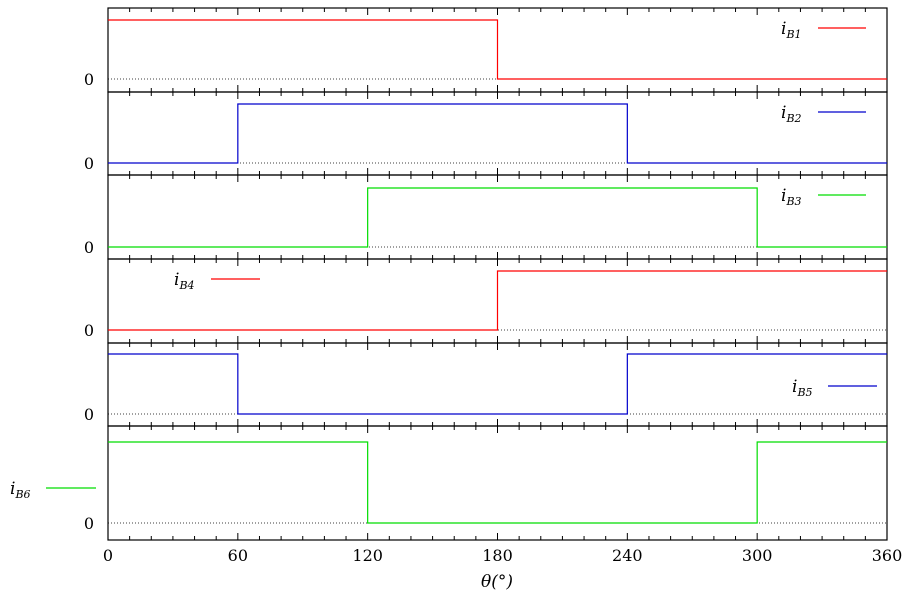 Image resolution: width=909 pixels, height=597 pixels. What do you see at coordinates (497, 555) in the screenshot?
I see `x-tick-label: 180` at bounding box center [497, 555].